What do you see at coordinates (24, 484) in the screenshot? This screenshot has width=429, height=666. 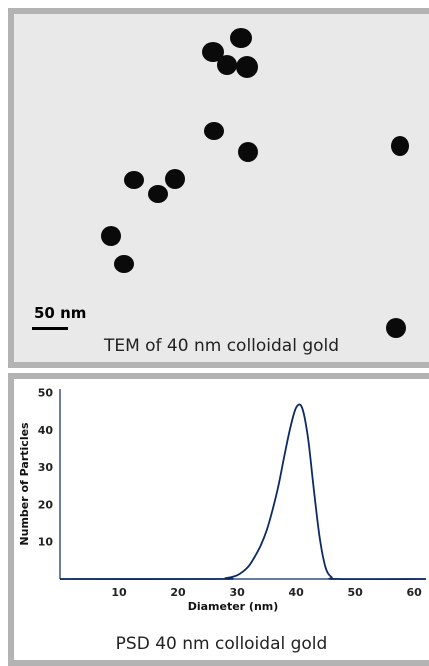 I see `y-axis-label: Number of Particles` at bounding box center [24, 484].